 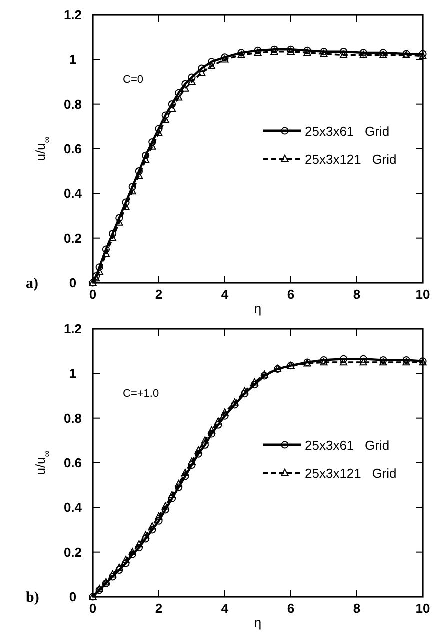 I want to click on x-tick-label: 8, so click(x=357, y=608).